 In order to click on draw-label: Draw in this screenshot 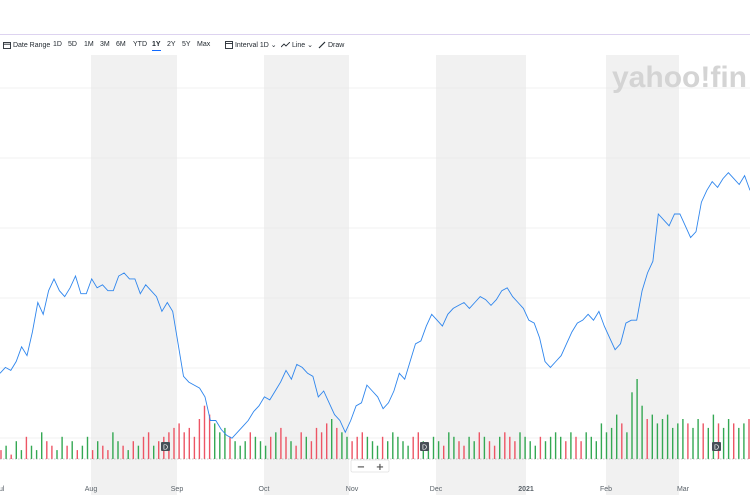, I will do `click(336, 45)`.